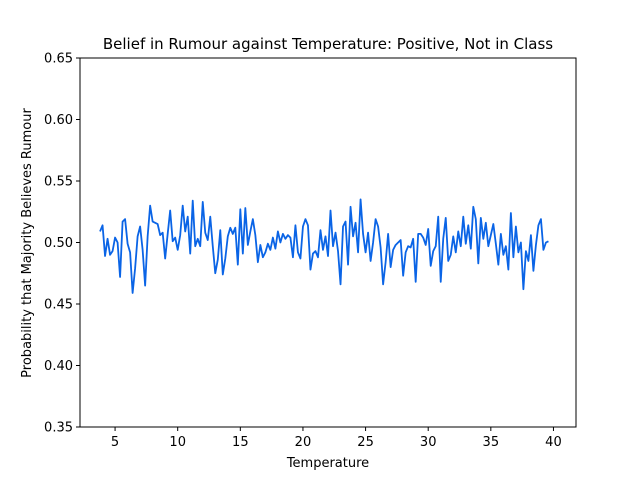 The width and height of the screenshot is (640, 480). Describe the element at coordinates (58, 59) in the screenshot. I see `y-tick-label: 0.65` at that location.